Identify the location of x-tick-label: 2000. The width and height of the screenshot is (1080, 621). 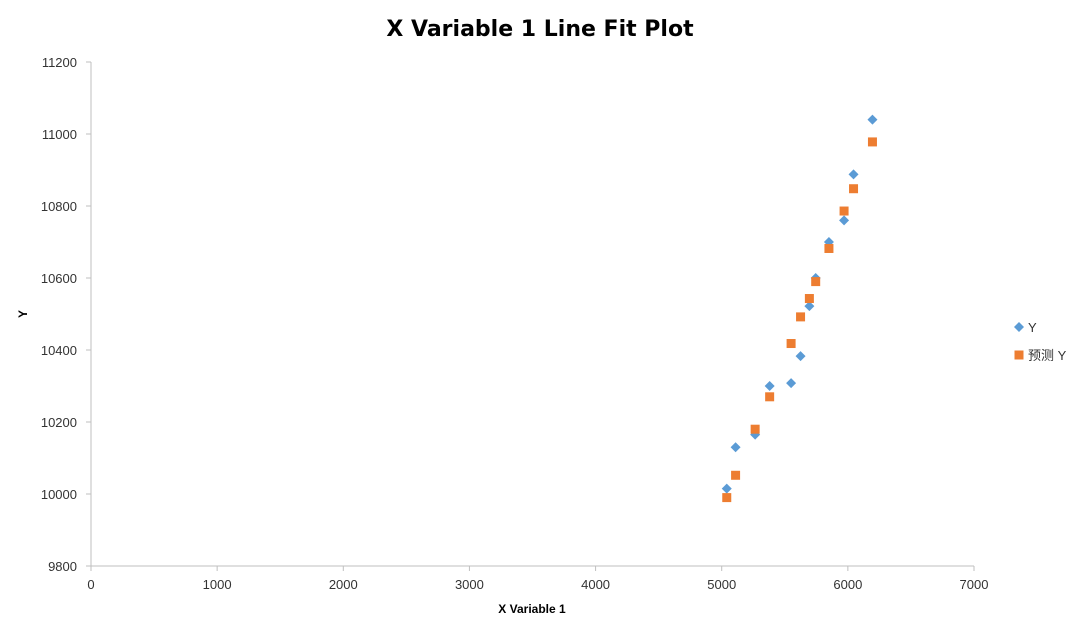
(343, 584).